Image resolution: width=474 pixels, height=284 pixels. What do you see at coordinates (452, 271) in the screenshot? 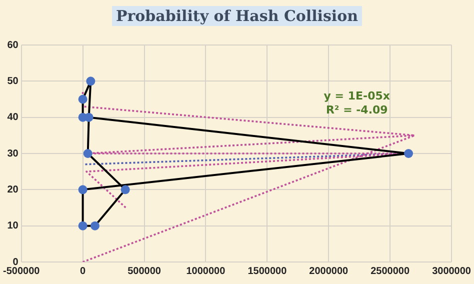
I see `x-tick-label: 3000000` at bounding box center [452, 271].